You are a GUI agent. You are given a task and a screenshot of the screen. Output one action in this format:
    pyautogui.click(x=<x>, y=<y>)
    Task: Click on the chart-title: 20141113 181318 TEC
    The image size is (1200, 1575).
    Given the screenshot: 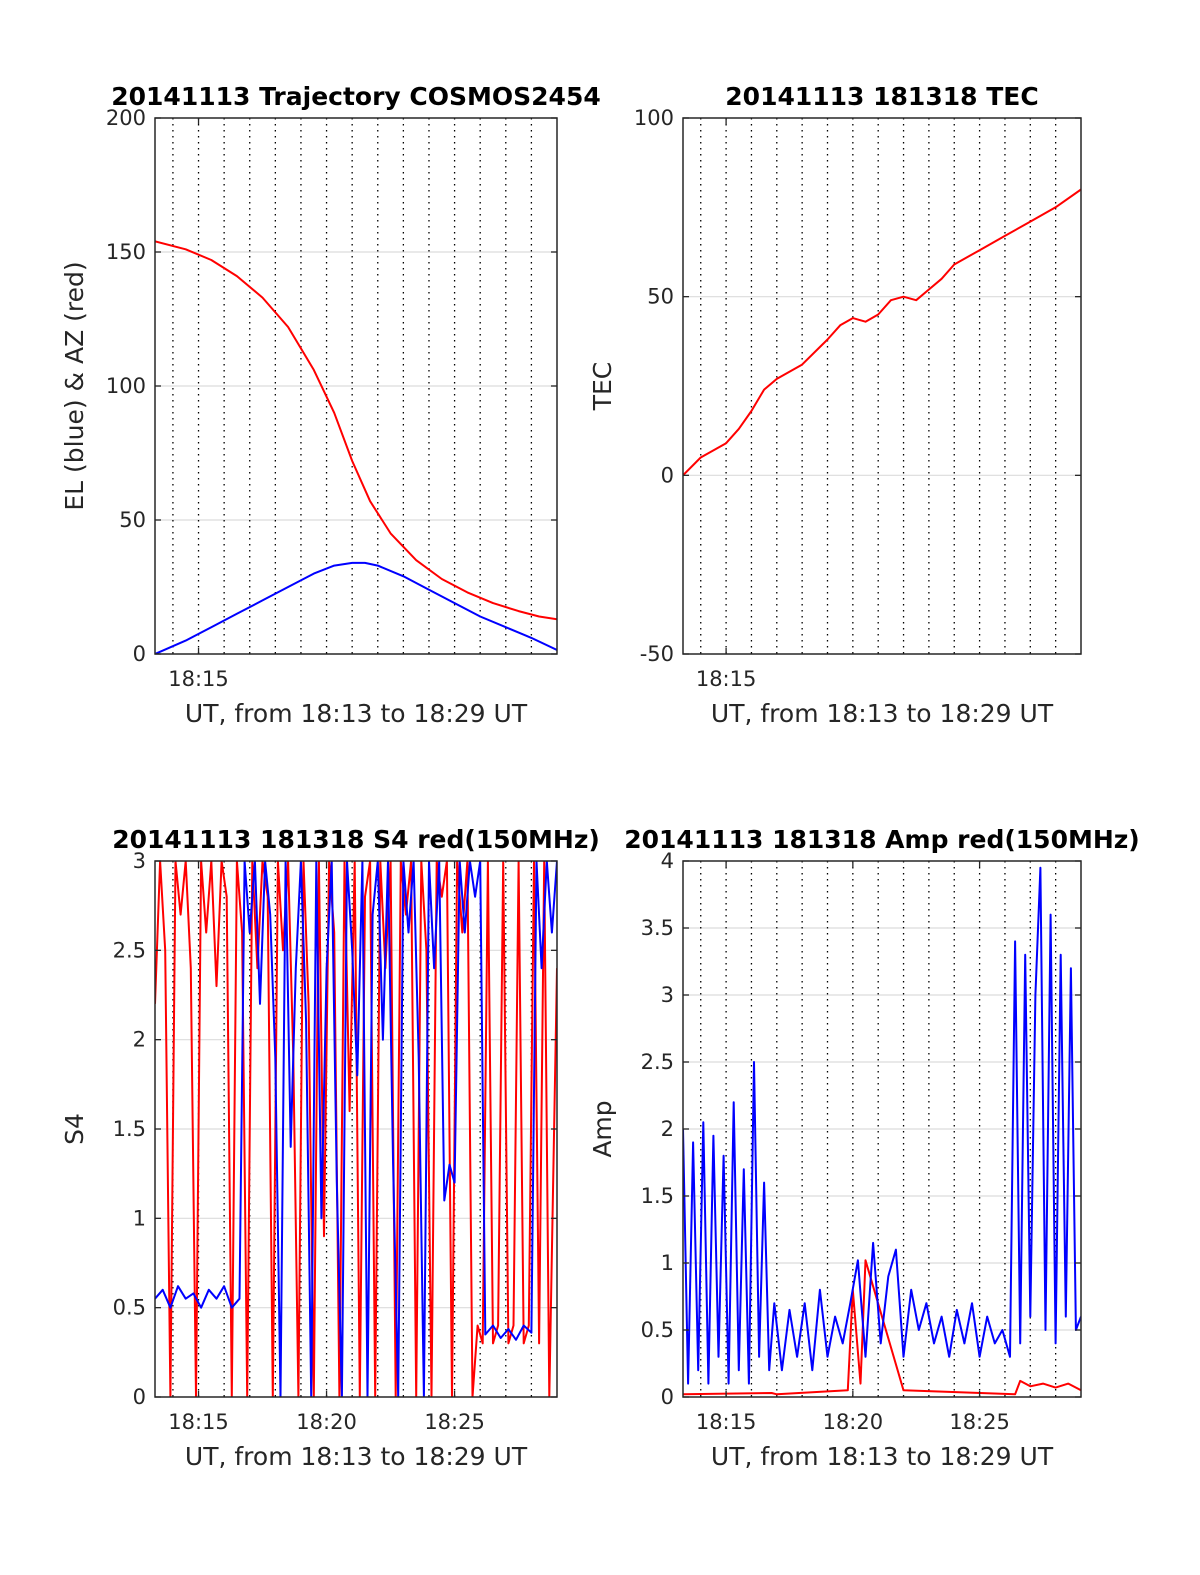 What is the action you would take?
    pyautogui.click(x=881, y=96)
    